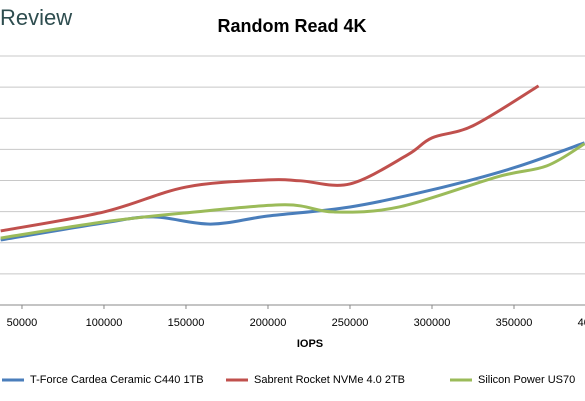 The width and height of the screenshot is (585, 401). Describe the element at coordinates (291, 26) in the screenshot. I see `chart-title: Random Read 4K` at that location.